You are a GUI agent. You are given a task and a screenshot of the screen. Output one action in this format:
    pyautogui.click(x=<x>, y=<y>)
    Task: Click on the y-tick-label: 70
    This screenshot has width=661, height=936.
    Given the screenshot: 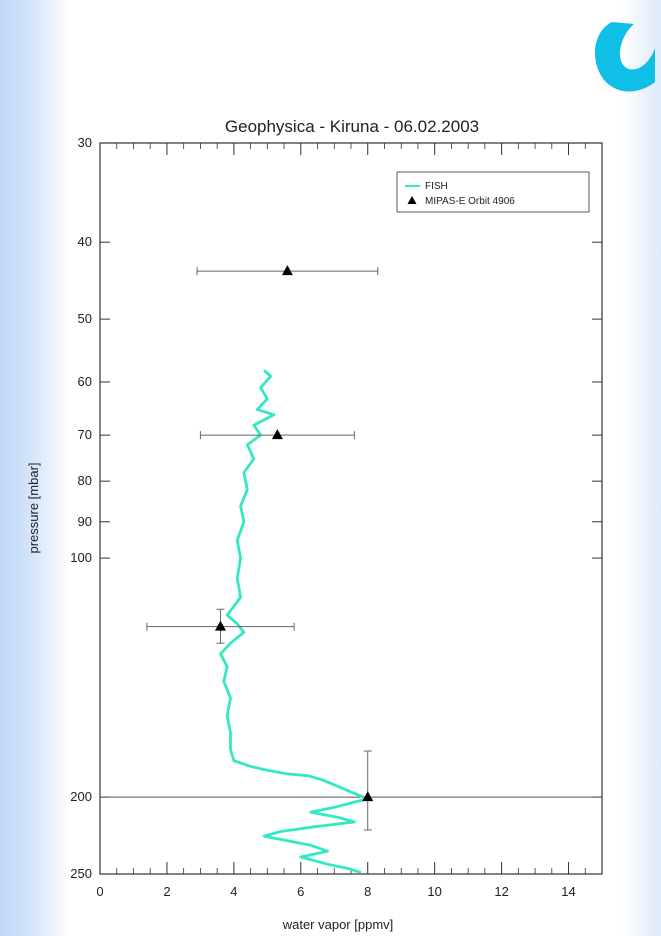 What is the action you would take?
    pyautogui.click(x=85, y=434)
    